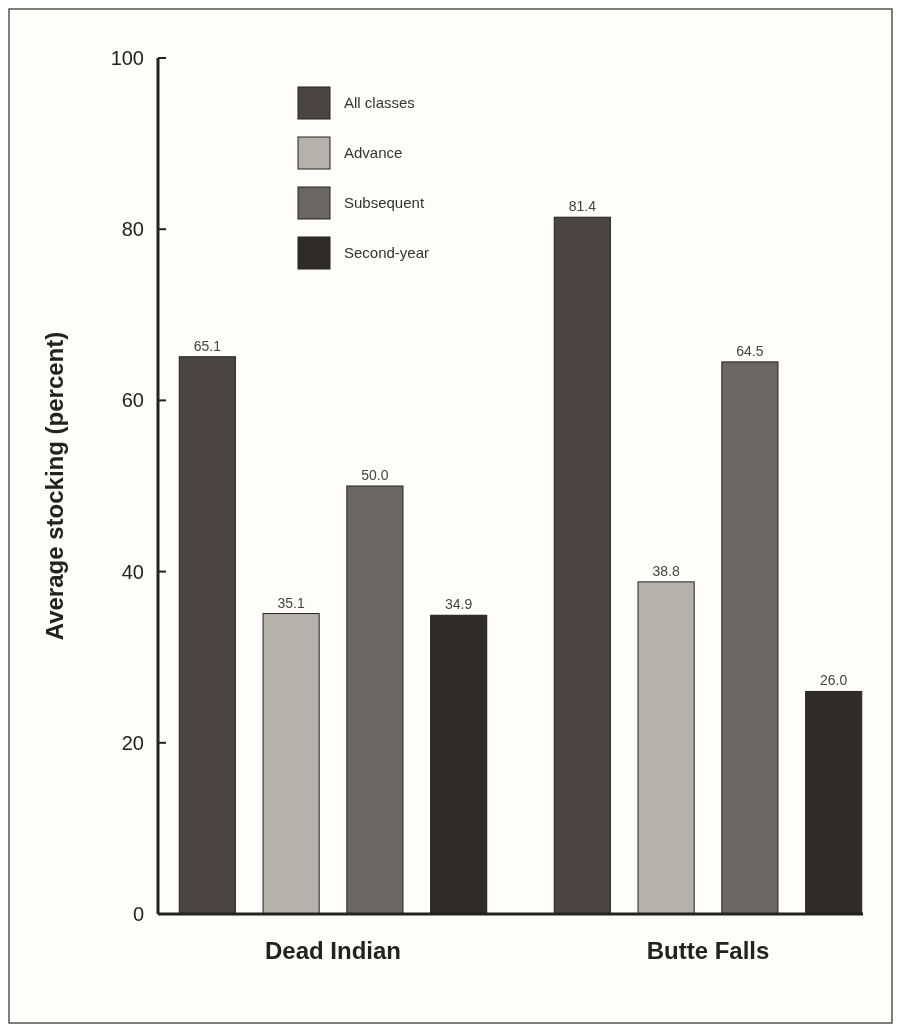 The width and height of the screenshot is (901, 1032). Describe the element at coordinates (373, 153) in the screenshot. I see `legend-label: Advance` at that location.